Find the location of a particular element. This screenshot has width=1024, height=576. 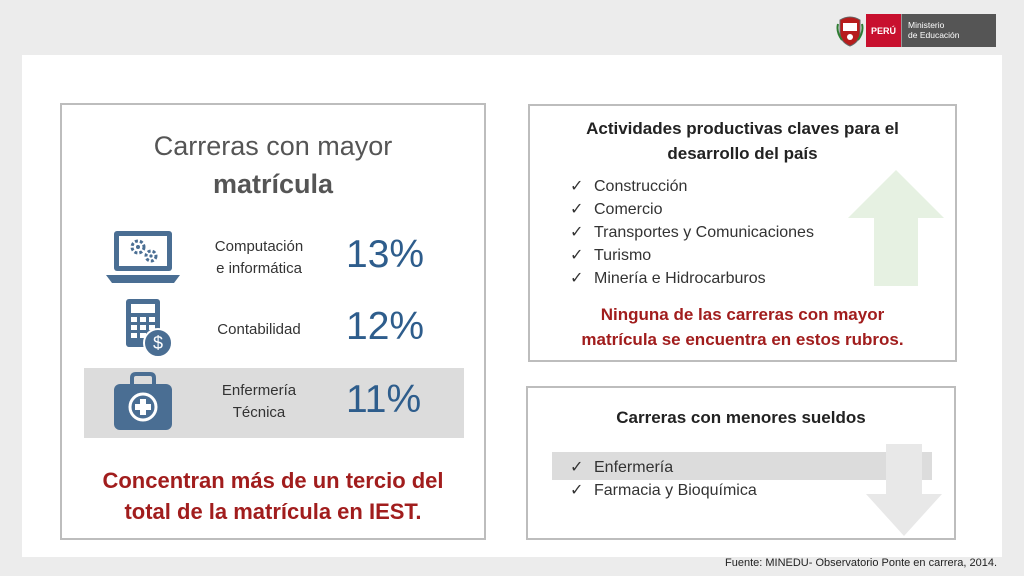

arrow-down-icon is located at coordinates (904, 490).